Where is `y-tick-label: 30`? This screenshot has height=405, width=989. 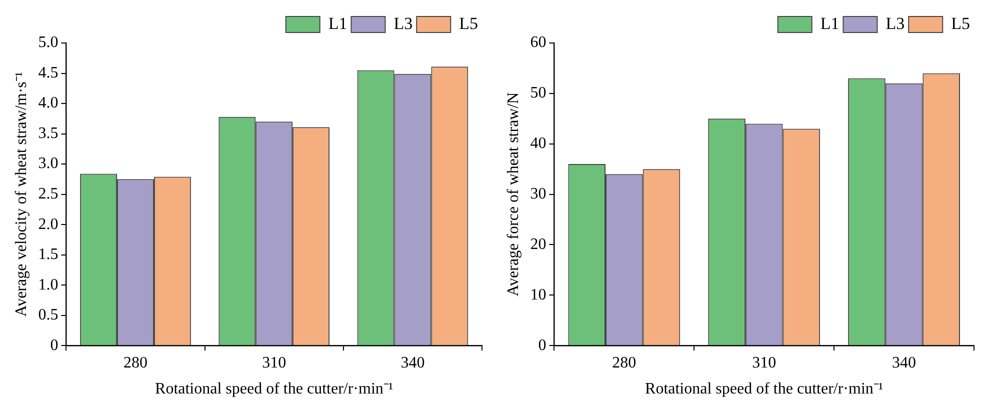
y-tick-label: 30 is located at coordinates (538, 194).